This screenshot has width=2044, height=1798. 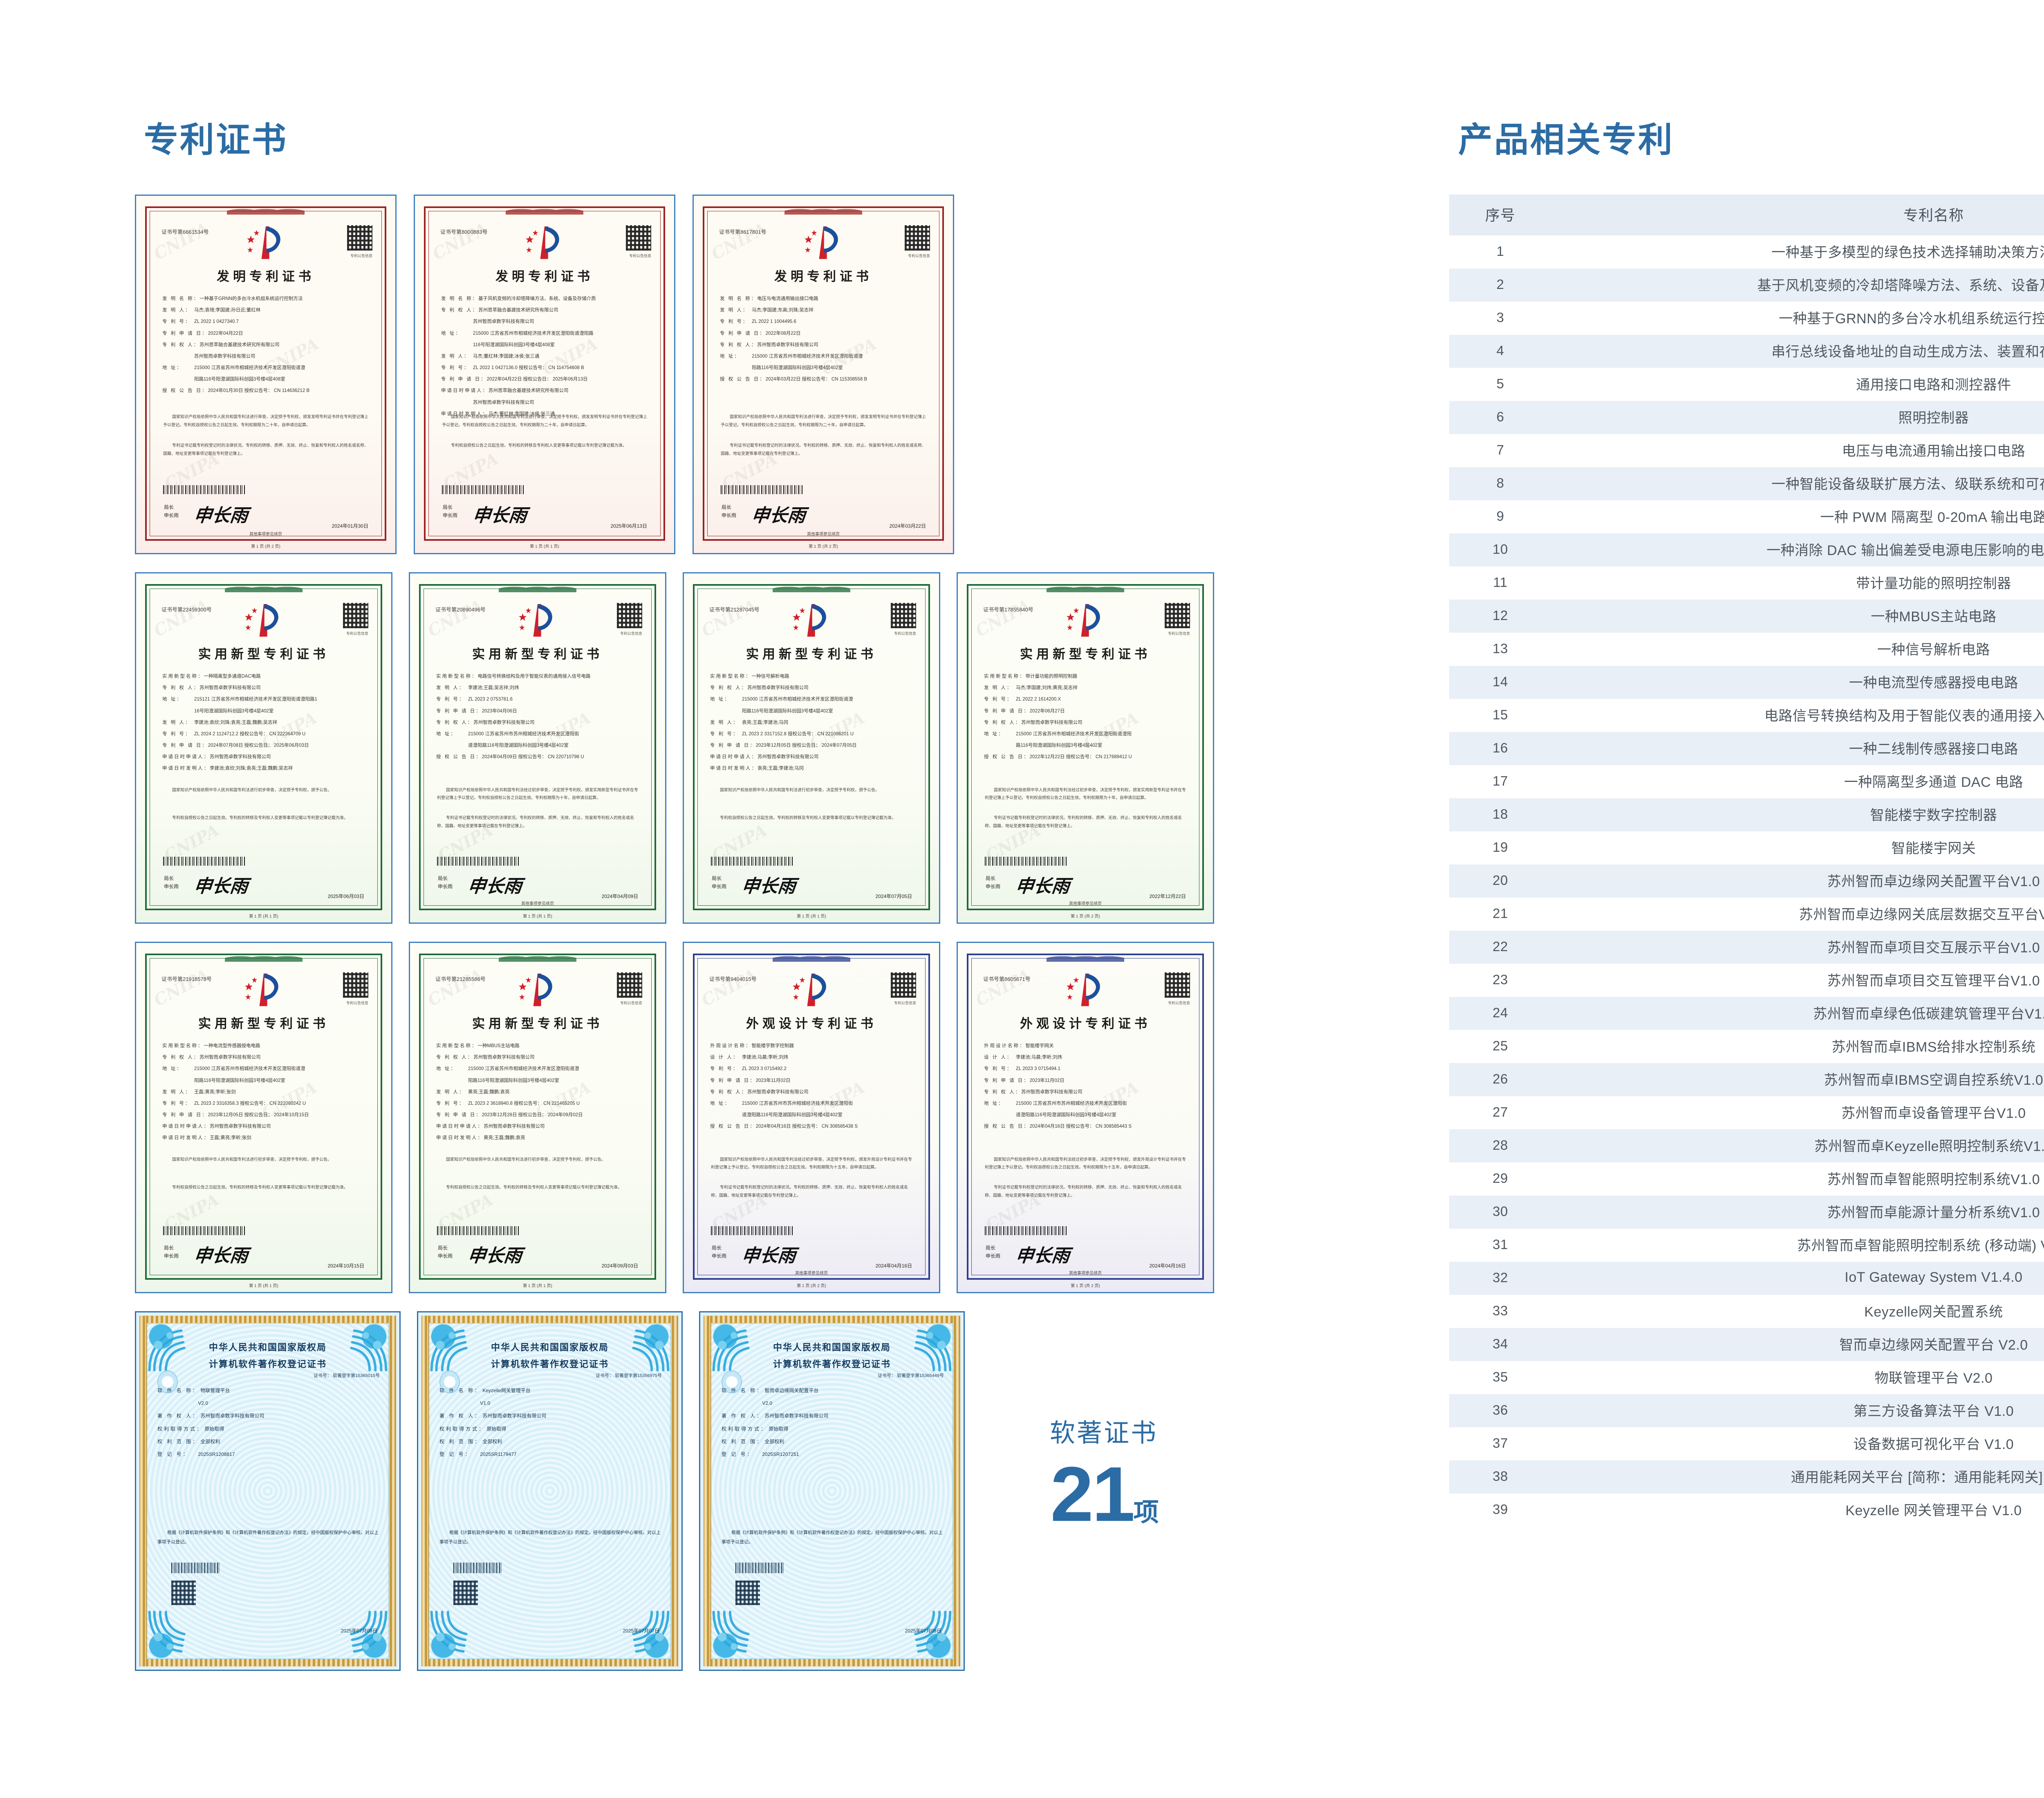 What do you see at coordinates (1934, 1510) in the screenshot?
I see `cell-name: Keyzelle 网关管理平台 V1.0` at bounding box center [1934, 1510].